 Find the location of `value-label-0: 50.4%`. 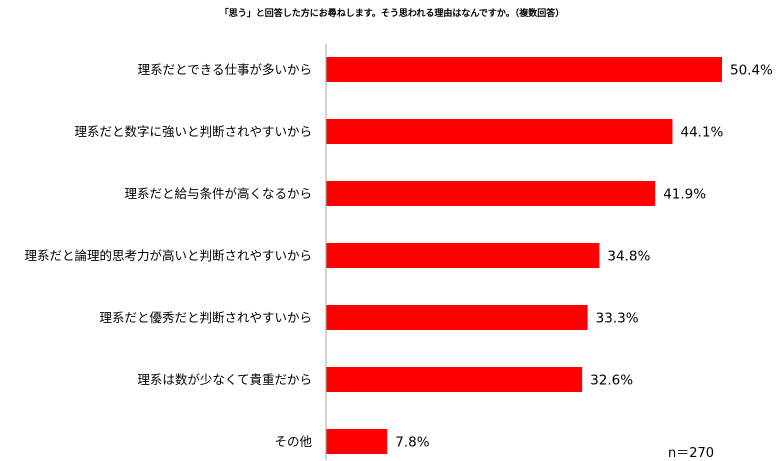

value-label-0: 50.4% is located at coordinates (751, 71).